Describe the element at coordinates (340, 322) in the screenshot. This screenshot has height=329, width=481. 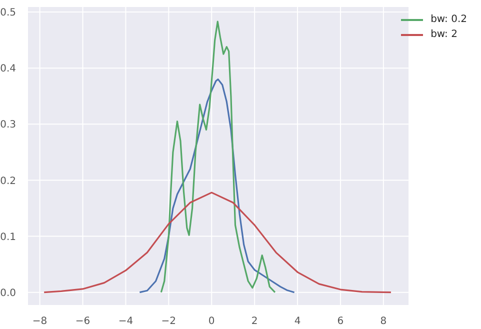
I see `x-tick-label: 6` at that location.